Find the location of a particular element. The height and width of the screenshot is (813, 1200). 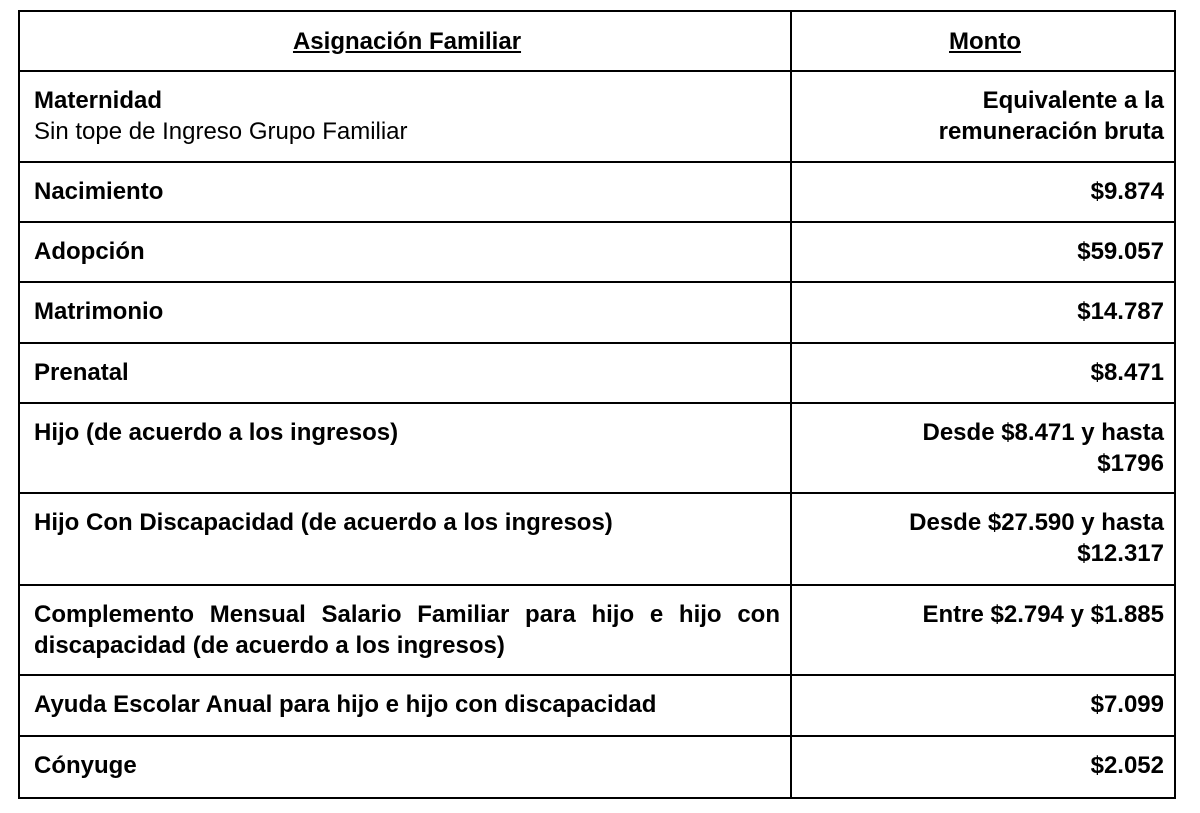

row-amount: $2.052 is located at coordinates (983, 767).